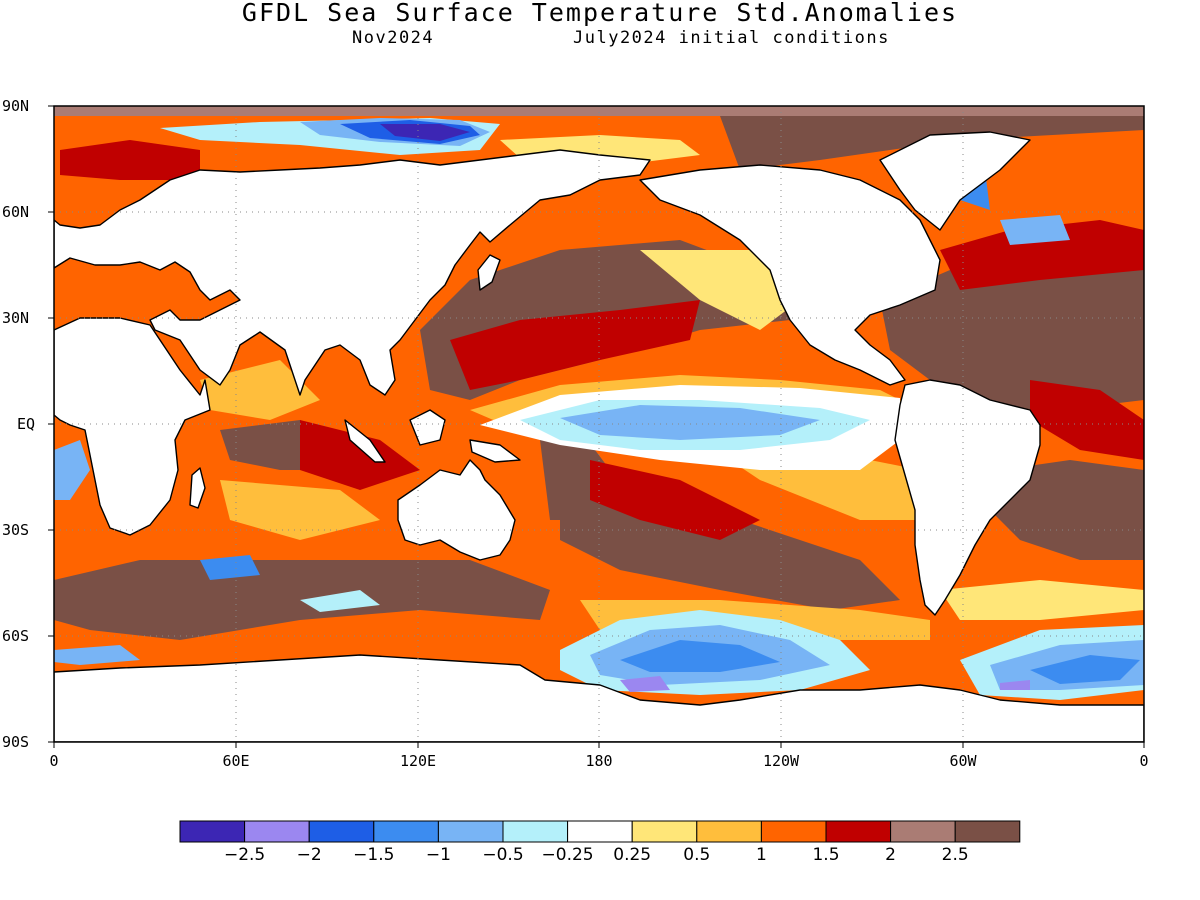  What do you see at coordinates (54, 761) in the screenshot?
I see `lon-label-0-west: 0` at bounding box center [54, 761].